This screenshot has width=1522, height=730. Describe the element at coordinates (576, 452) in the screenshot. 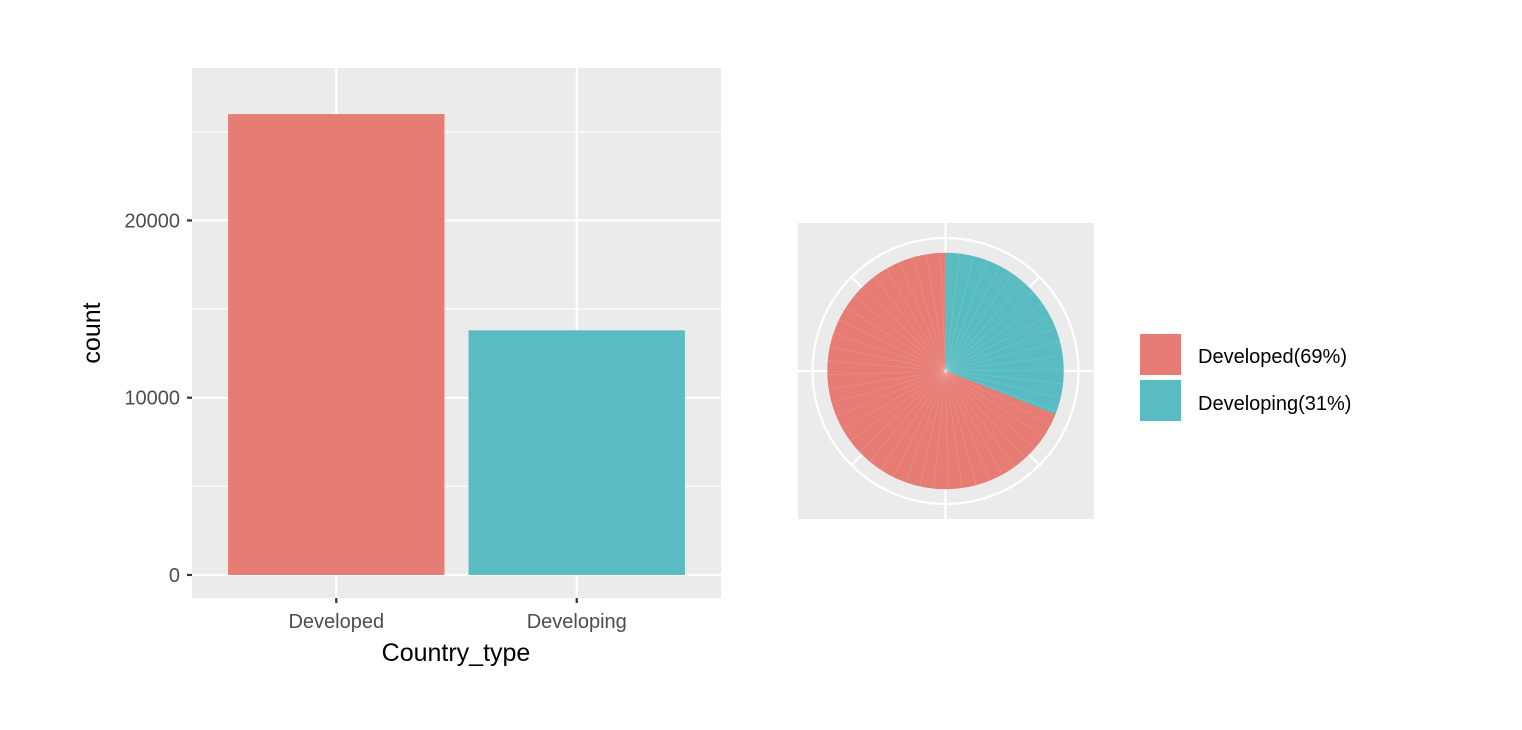

I see `bar-developing` at that location.